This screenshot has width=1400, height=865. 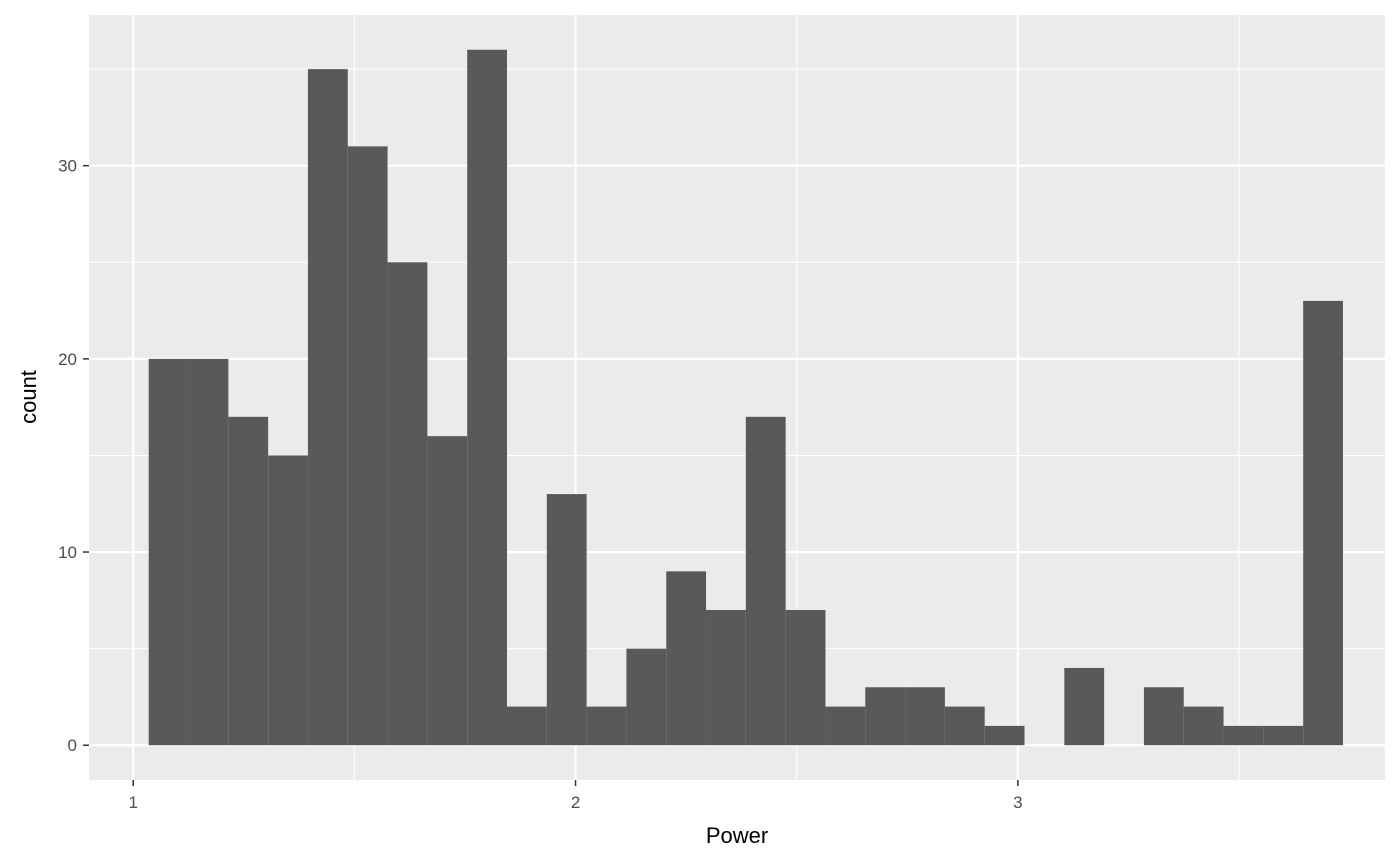 I want to click on x-tick-label: 1, so click(x=132, y=802).